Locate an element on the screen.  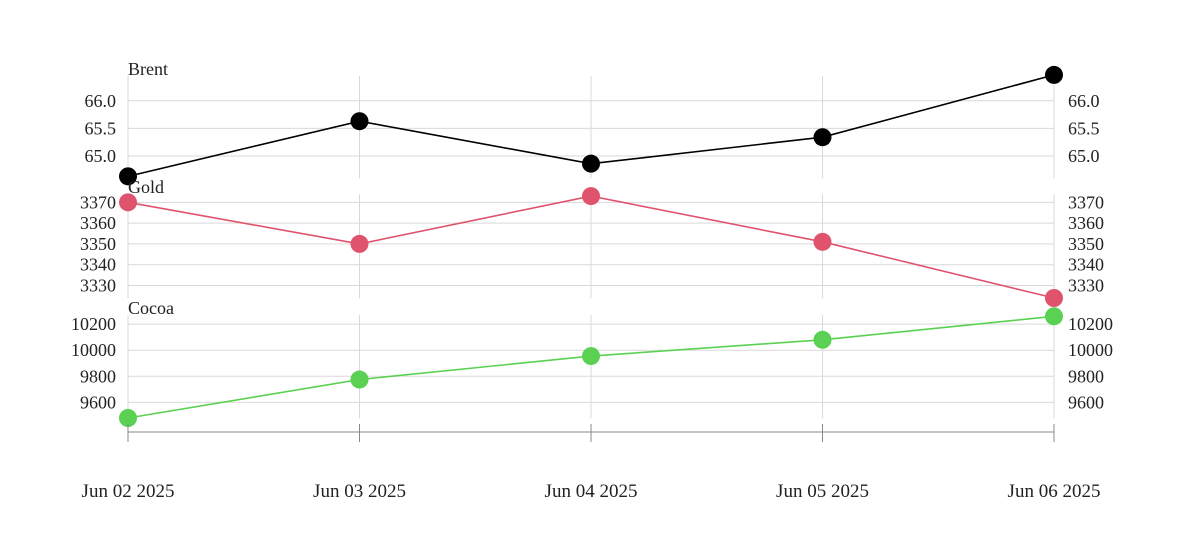
y-tick-label-right: 65.5 is located at coordinates (1084, 128).